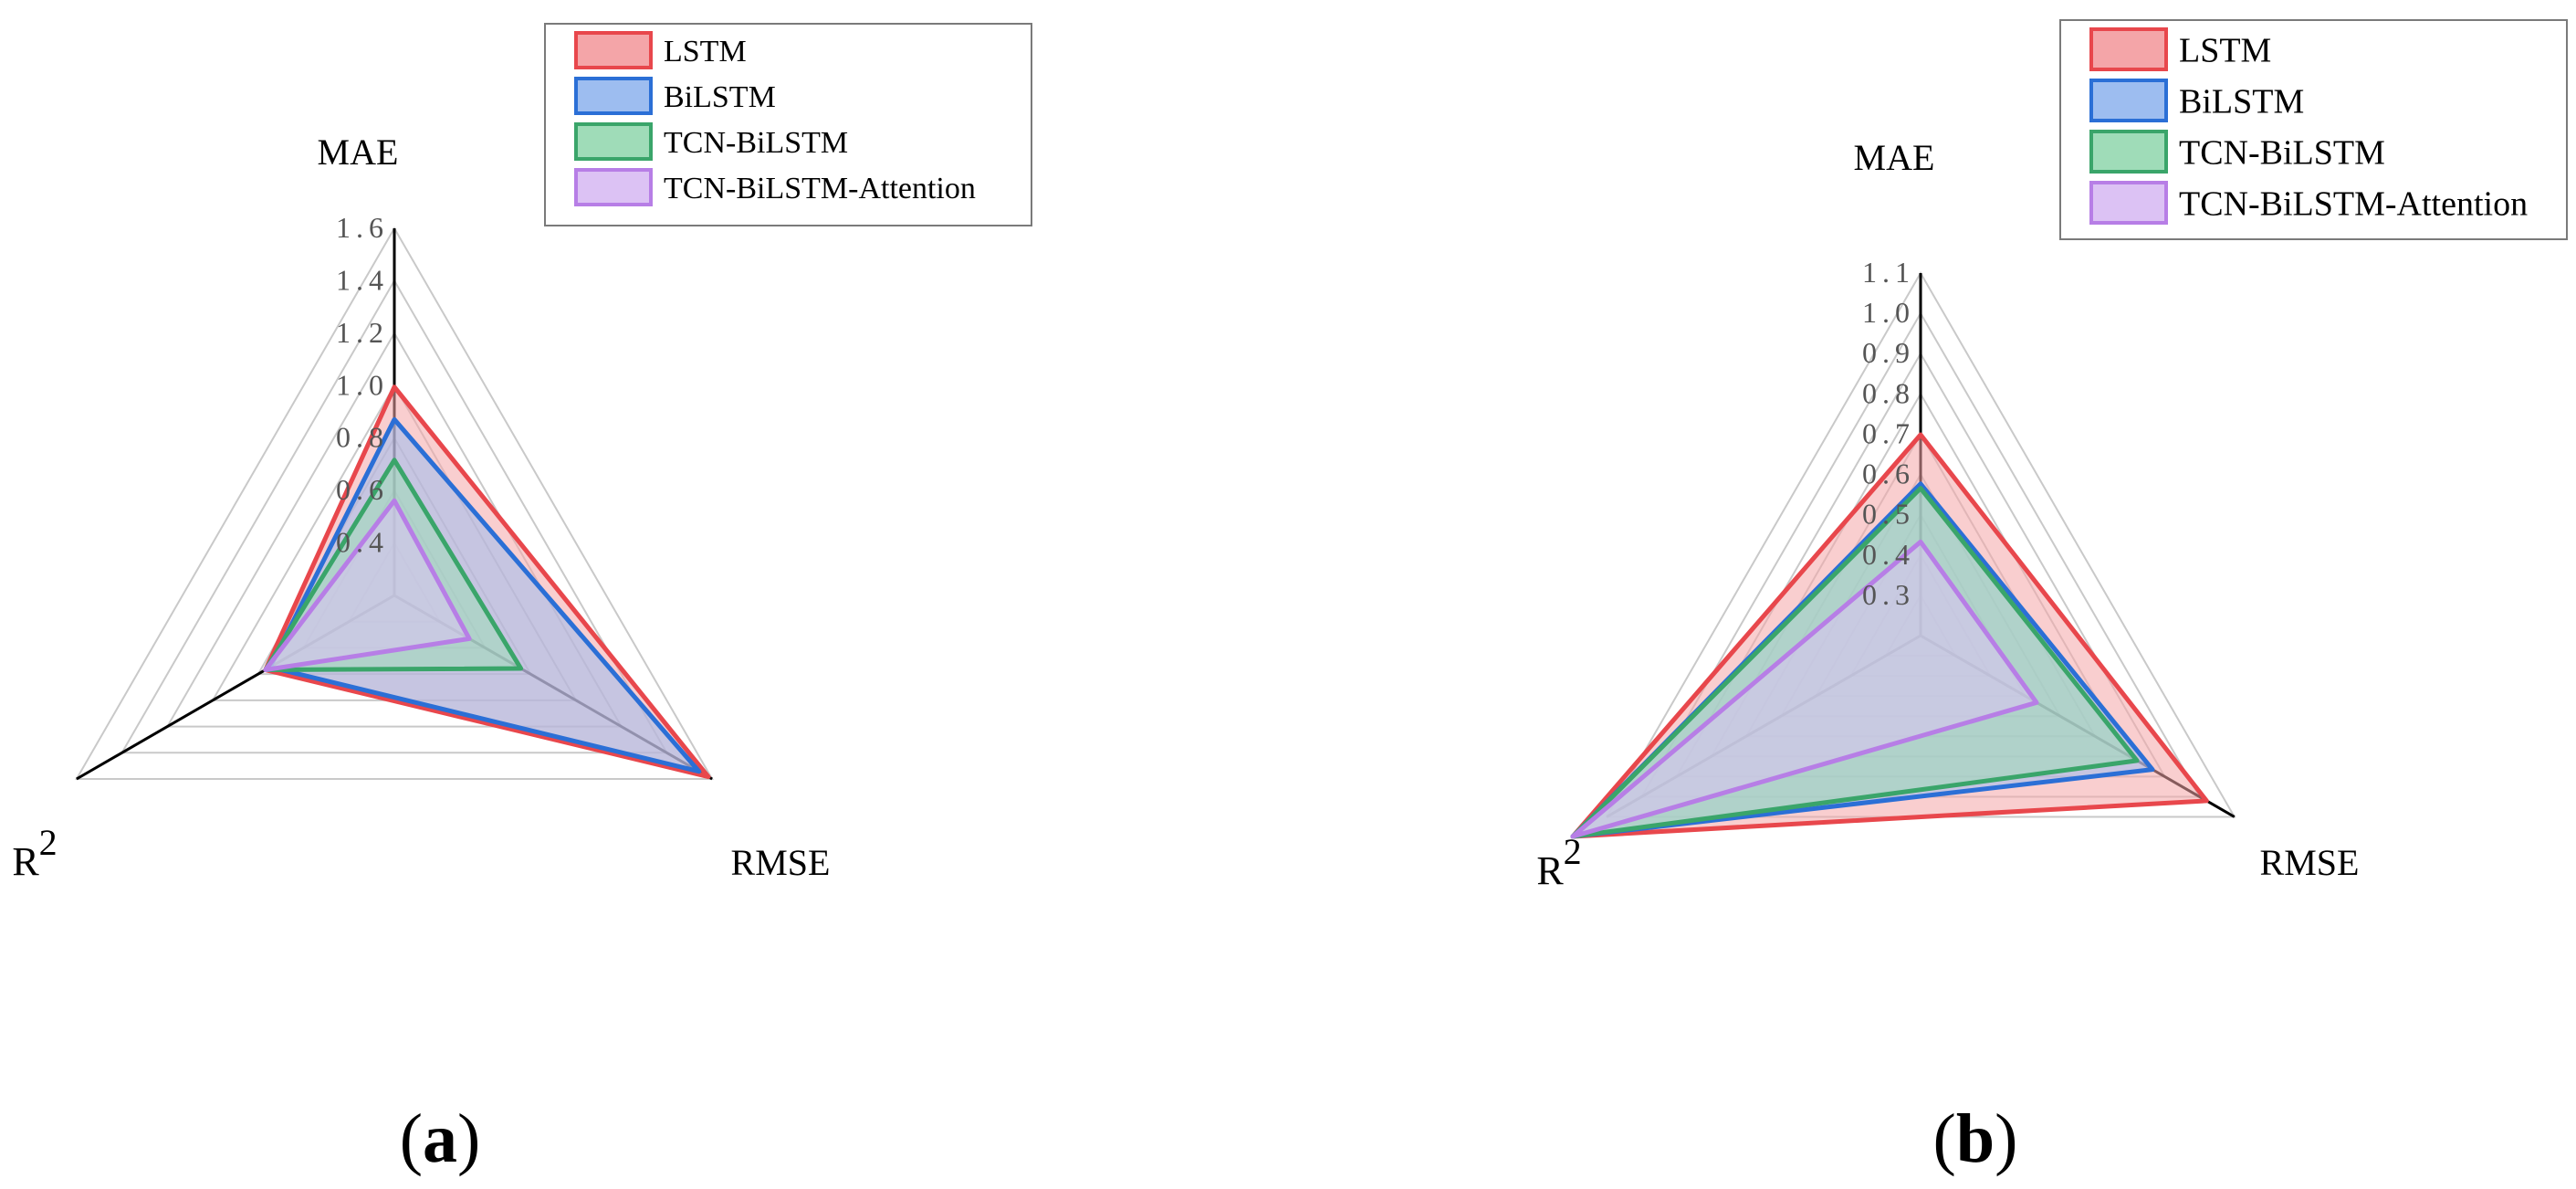 The image size is (2576, 1189). What do you see at coordinates (756, 143) in the screenshot?
I see `legend-label-a-2: TCN-BiLSTM` at bounding box center [756, 143].